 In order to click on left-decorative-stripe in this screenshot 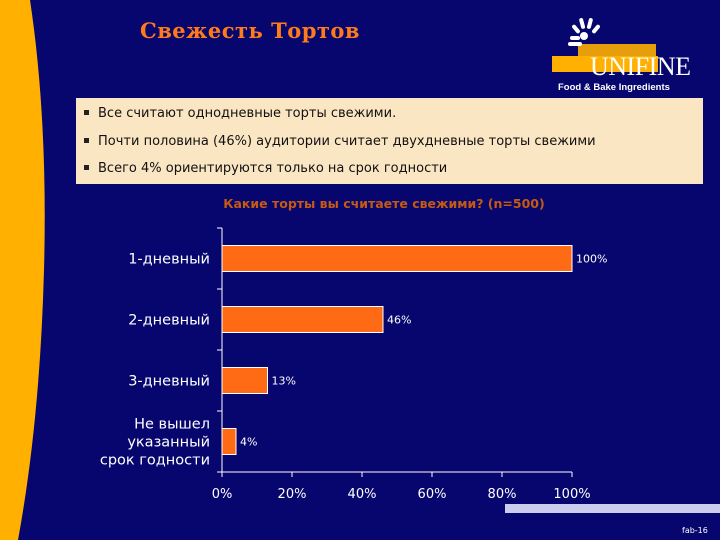, I will do `click(22, 270)`.